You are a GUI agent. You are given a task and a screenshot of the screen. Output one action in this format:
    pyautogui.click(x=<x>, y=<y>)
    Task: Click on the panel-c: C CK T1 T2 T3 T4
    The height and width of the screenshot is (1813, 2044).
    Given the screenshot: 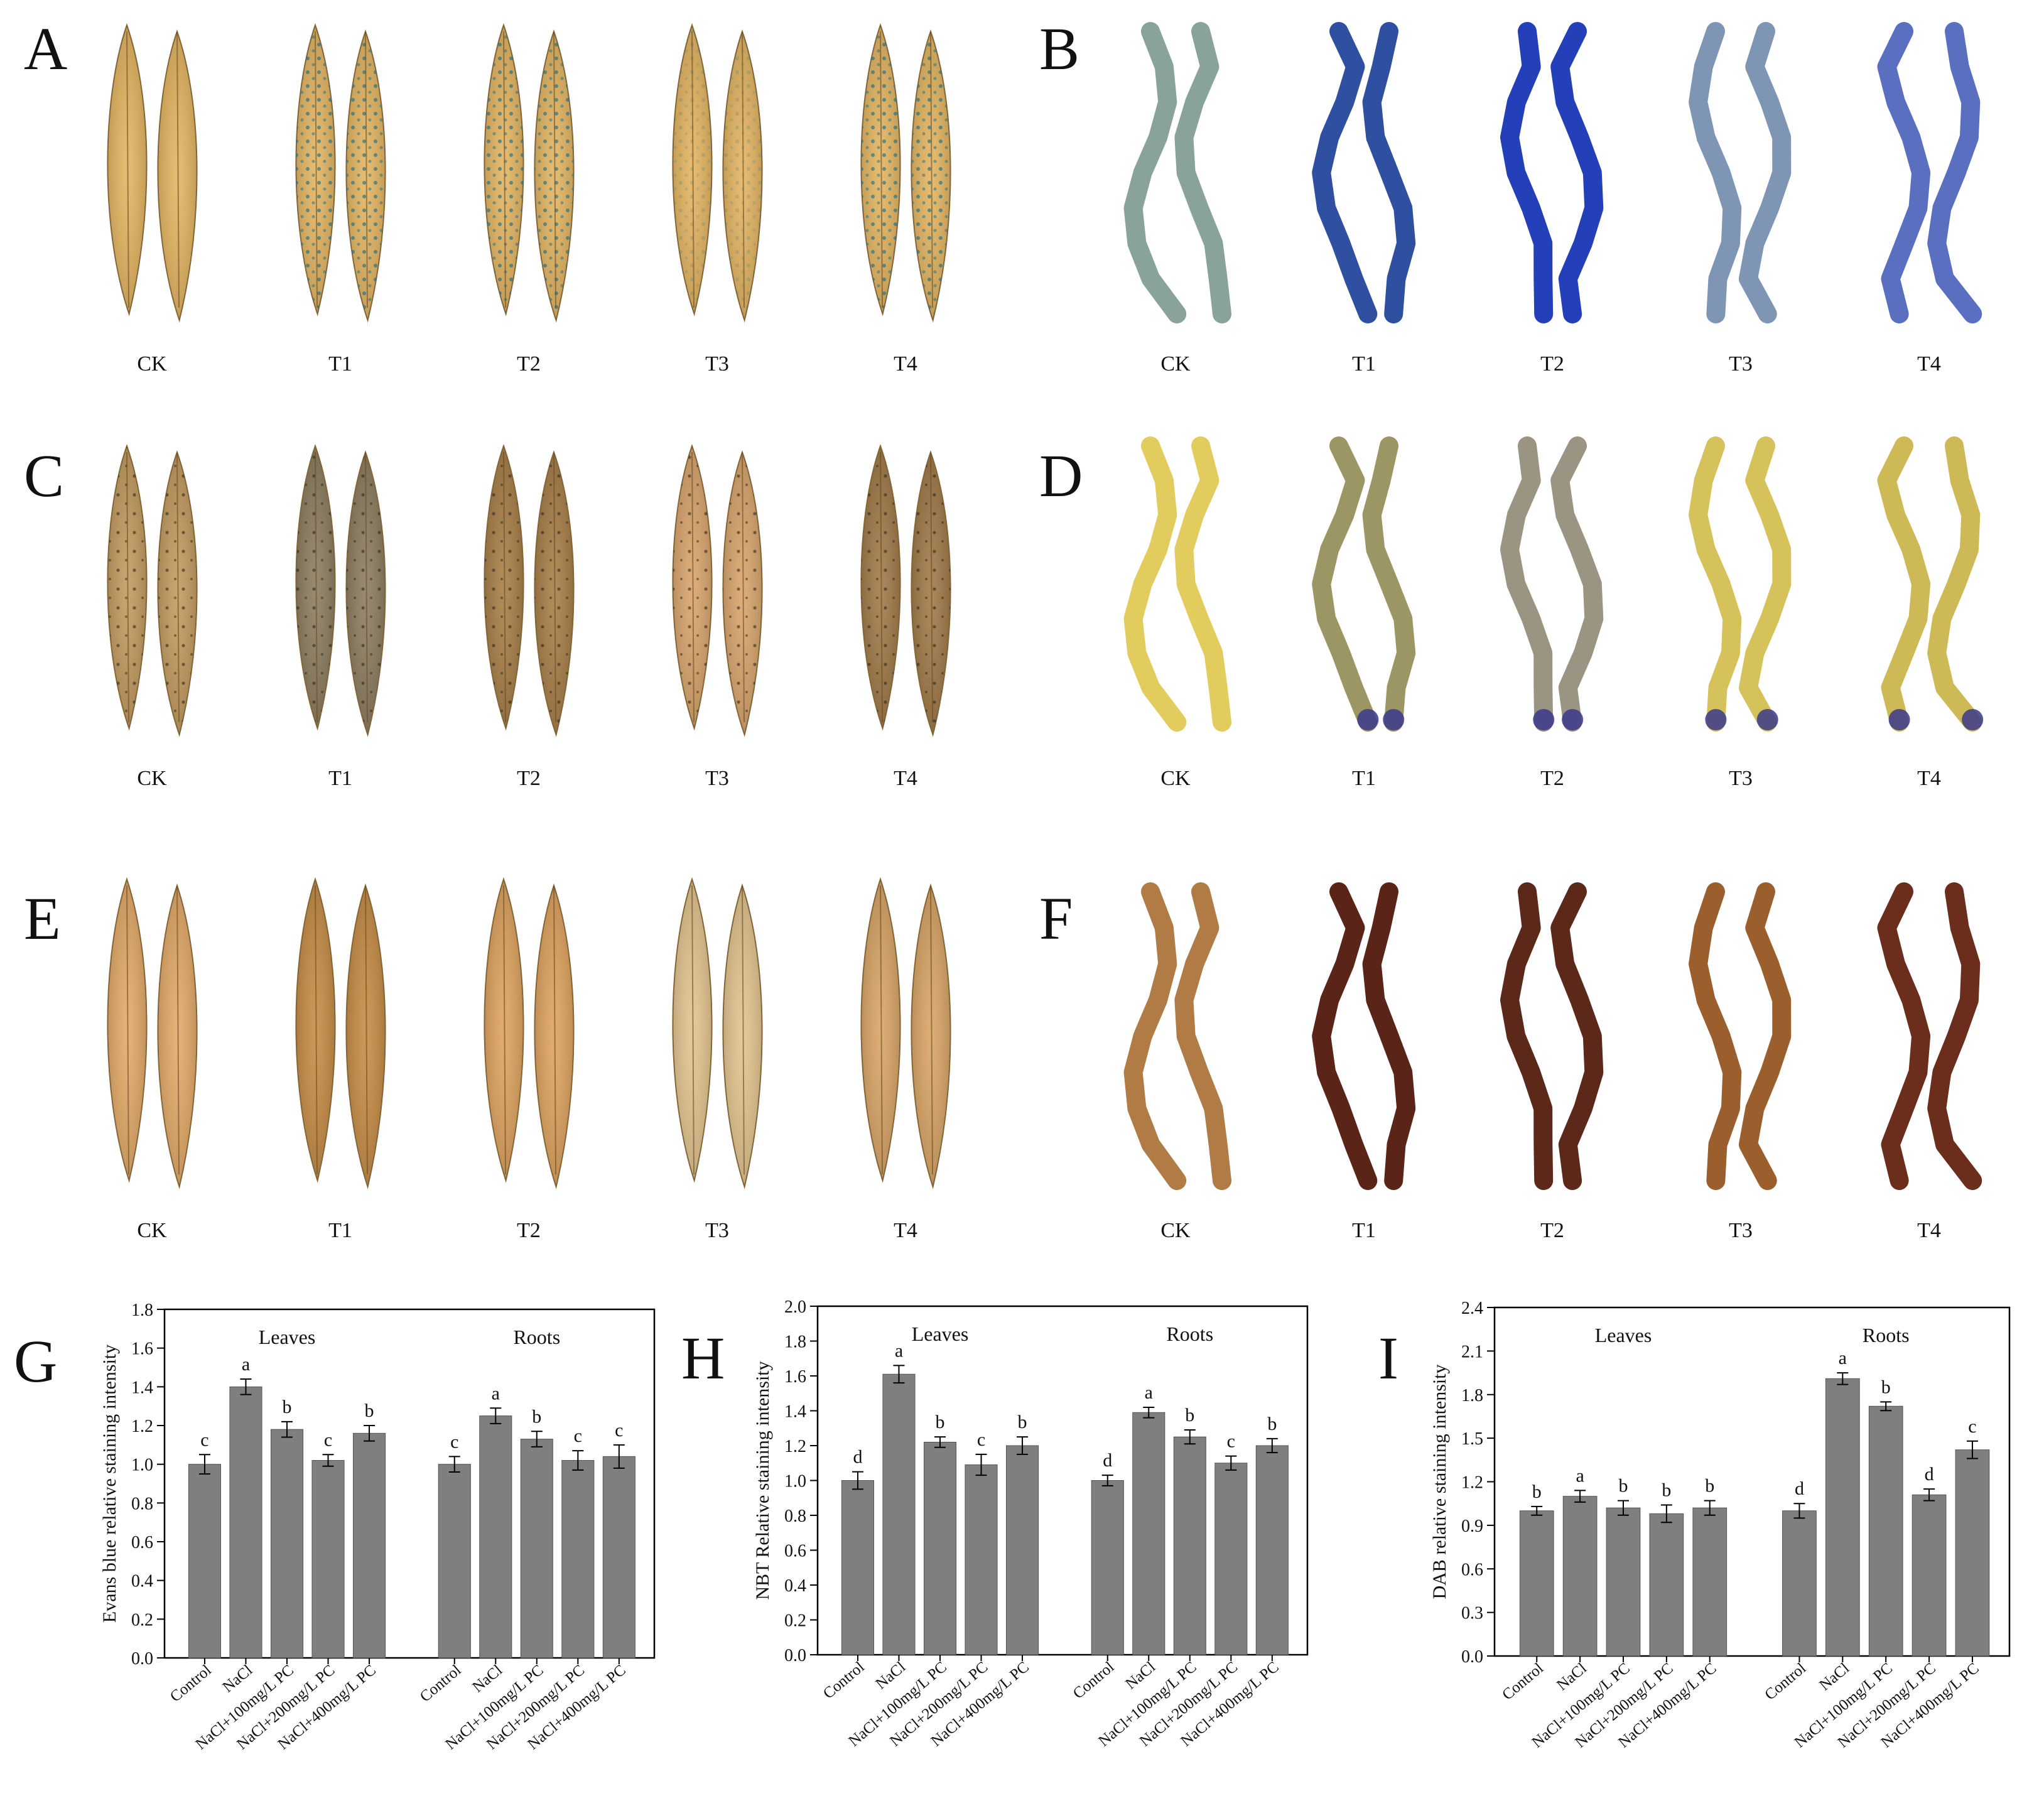 What is the action you would take?
    pyautogui.click(x=487, y=616)
    